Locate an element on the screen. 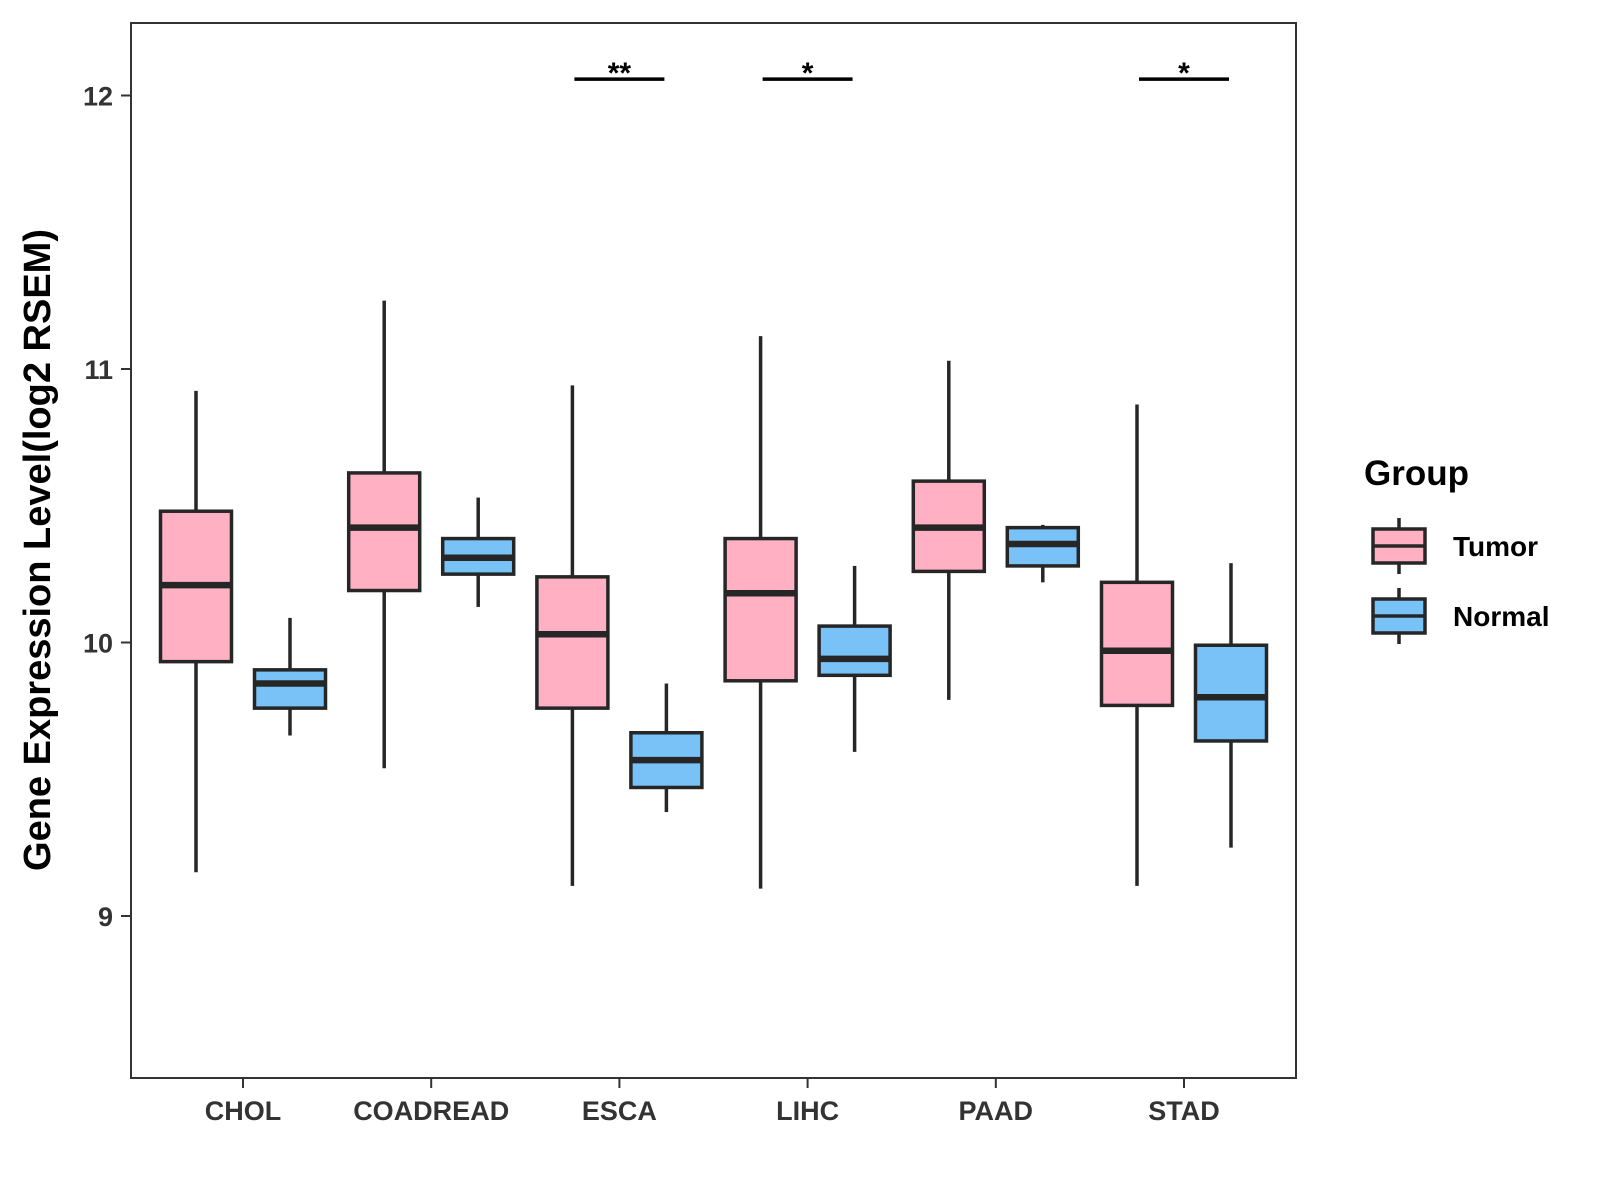  box-lihc-normal is located at coordinates (854, 658).